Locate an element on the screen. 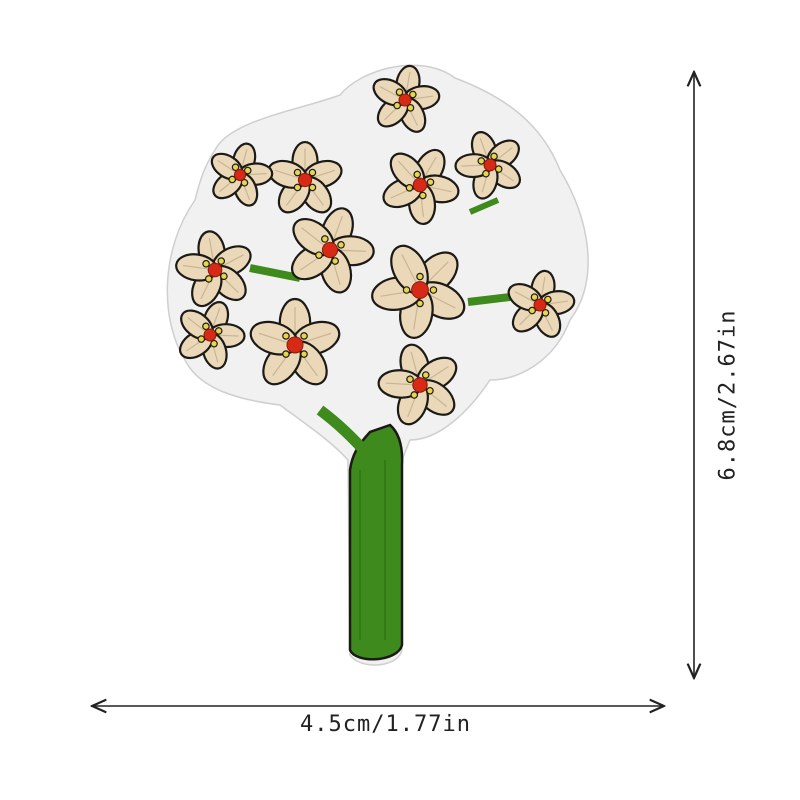 This screenshot has width=800, height=800. width-dimension-label: 4.5cm/1.77in is located at coordinates (385, 724).